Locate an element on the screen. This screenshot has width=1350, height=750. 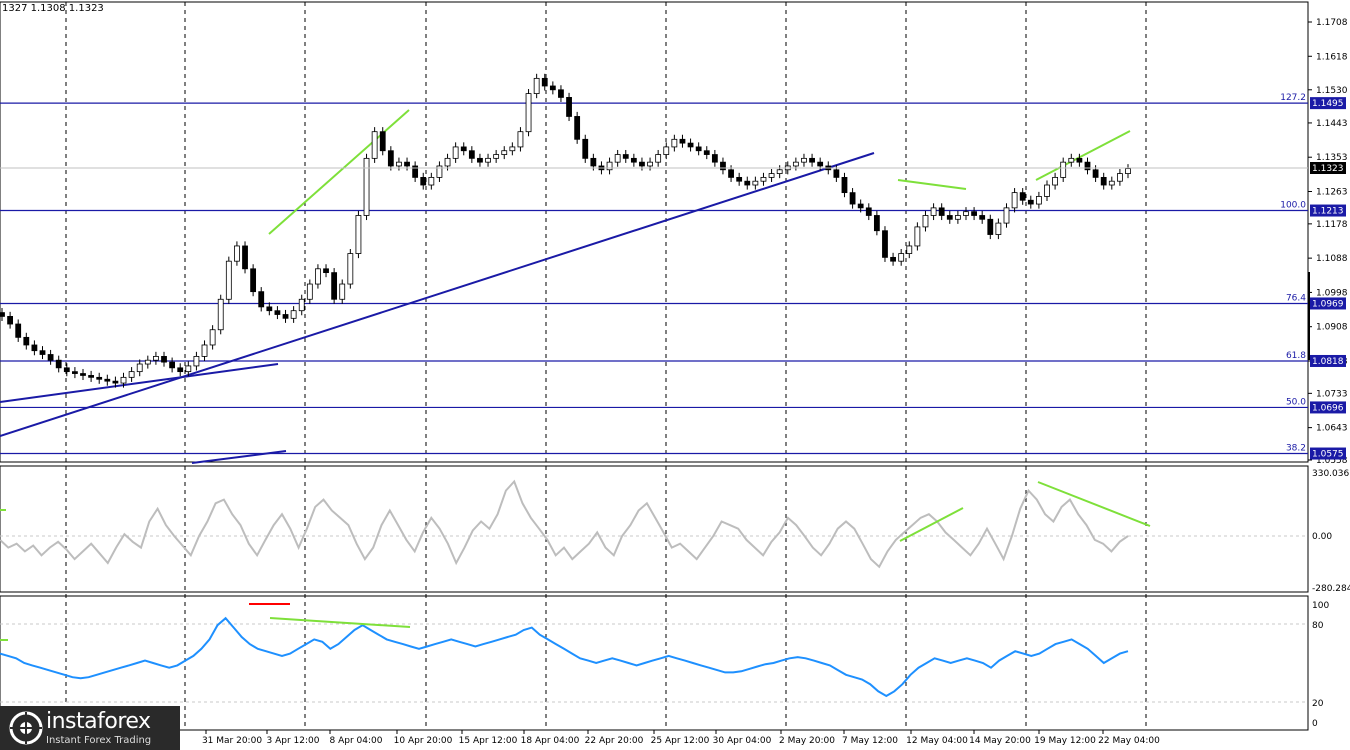
fib-price-label: 1.1495 is located at coordinates (1328, 104).